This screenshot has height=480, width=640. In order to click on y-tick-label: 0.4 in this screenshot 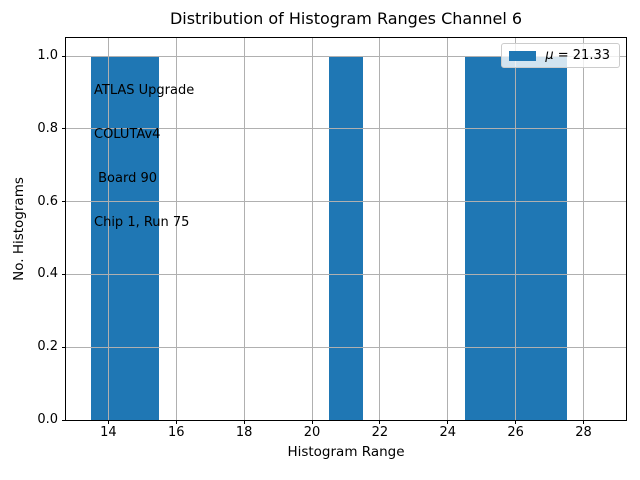, I will do `click(47, 274)`.